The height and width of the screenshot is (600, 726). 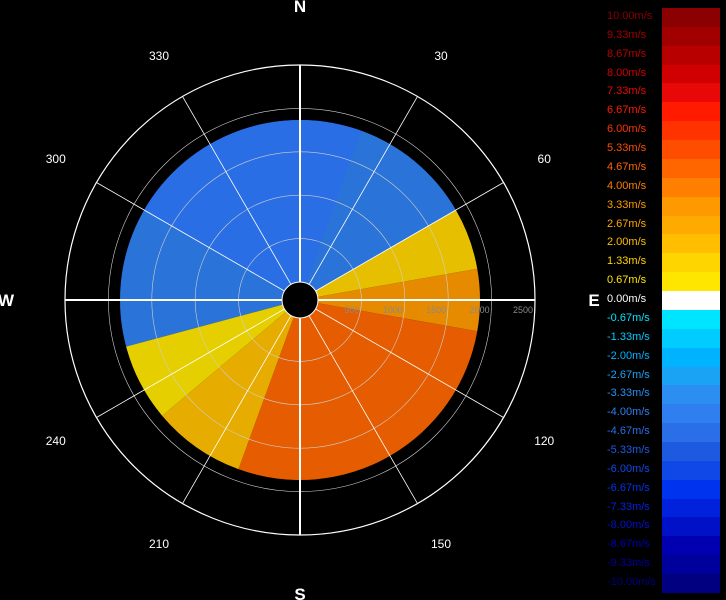 I want to click on legend-label: 0.67m/s, so click(x=627, y=280).